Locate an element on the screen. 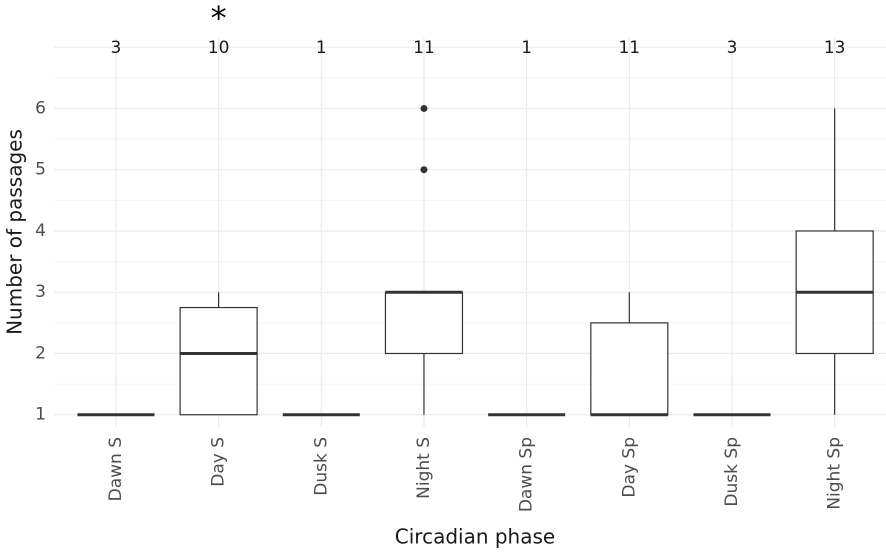 Image resolution: width=886 pixels, height=553 pixels. y-tick-label: 6 is located at coordinates (40, 108).